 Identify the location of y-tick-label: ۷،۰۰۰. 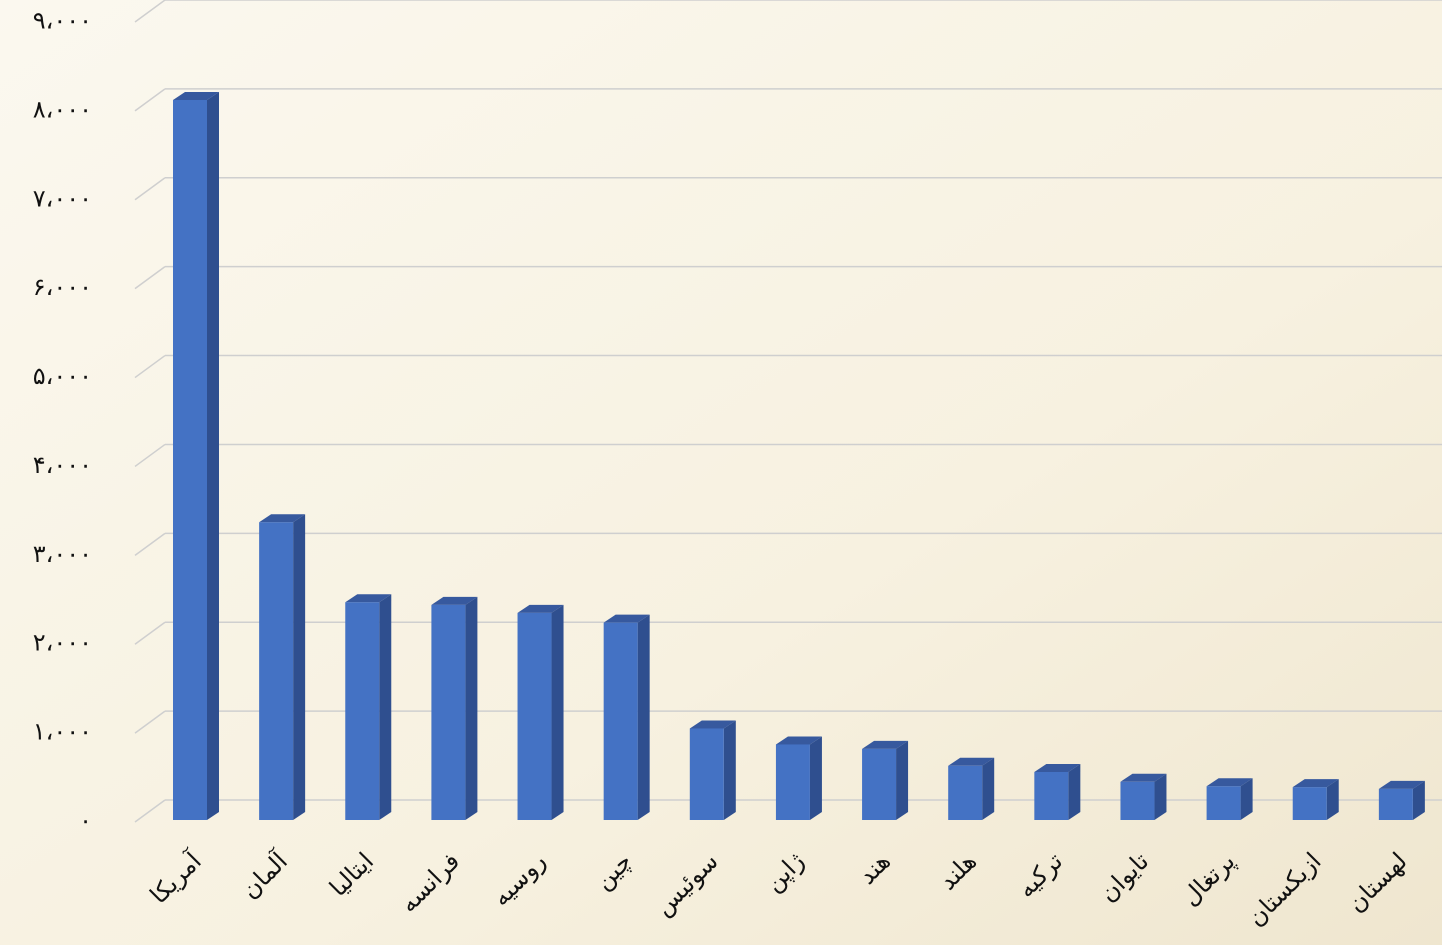
(62, 198).